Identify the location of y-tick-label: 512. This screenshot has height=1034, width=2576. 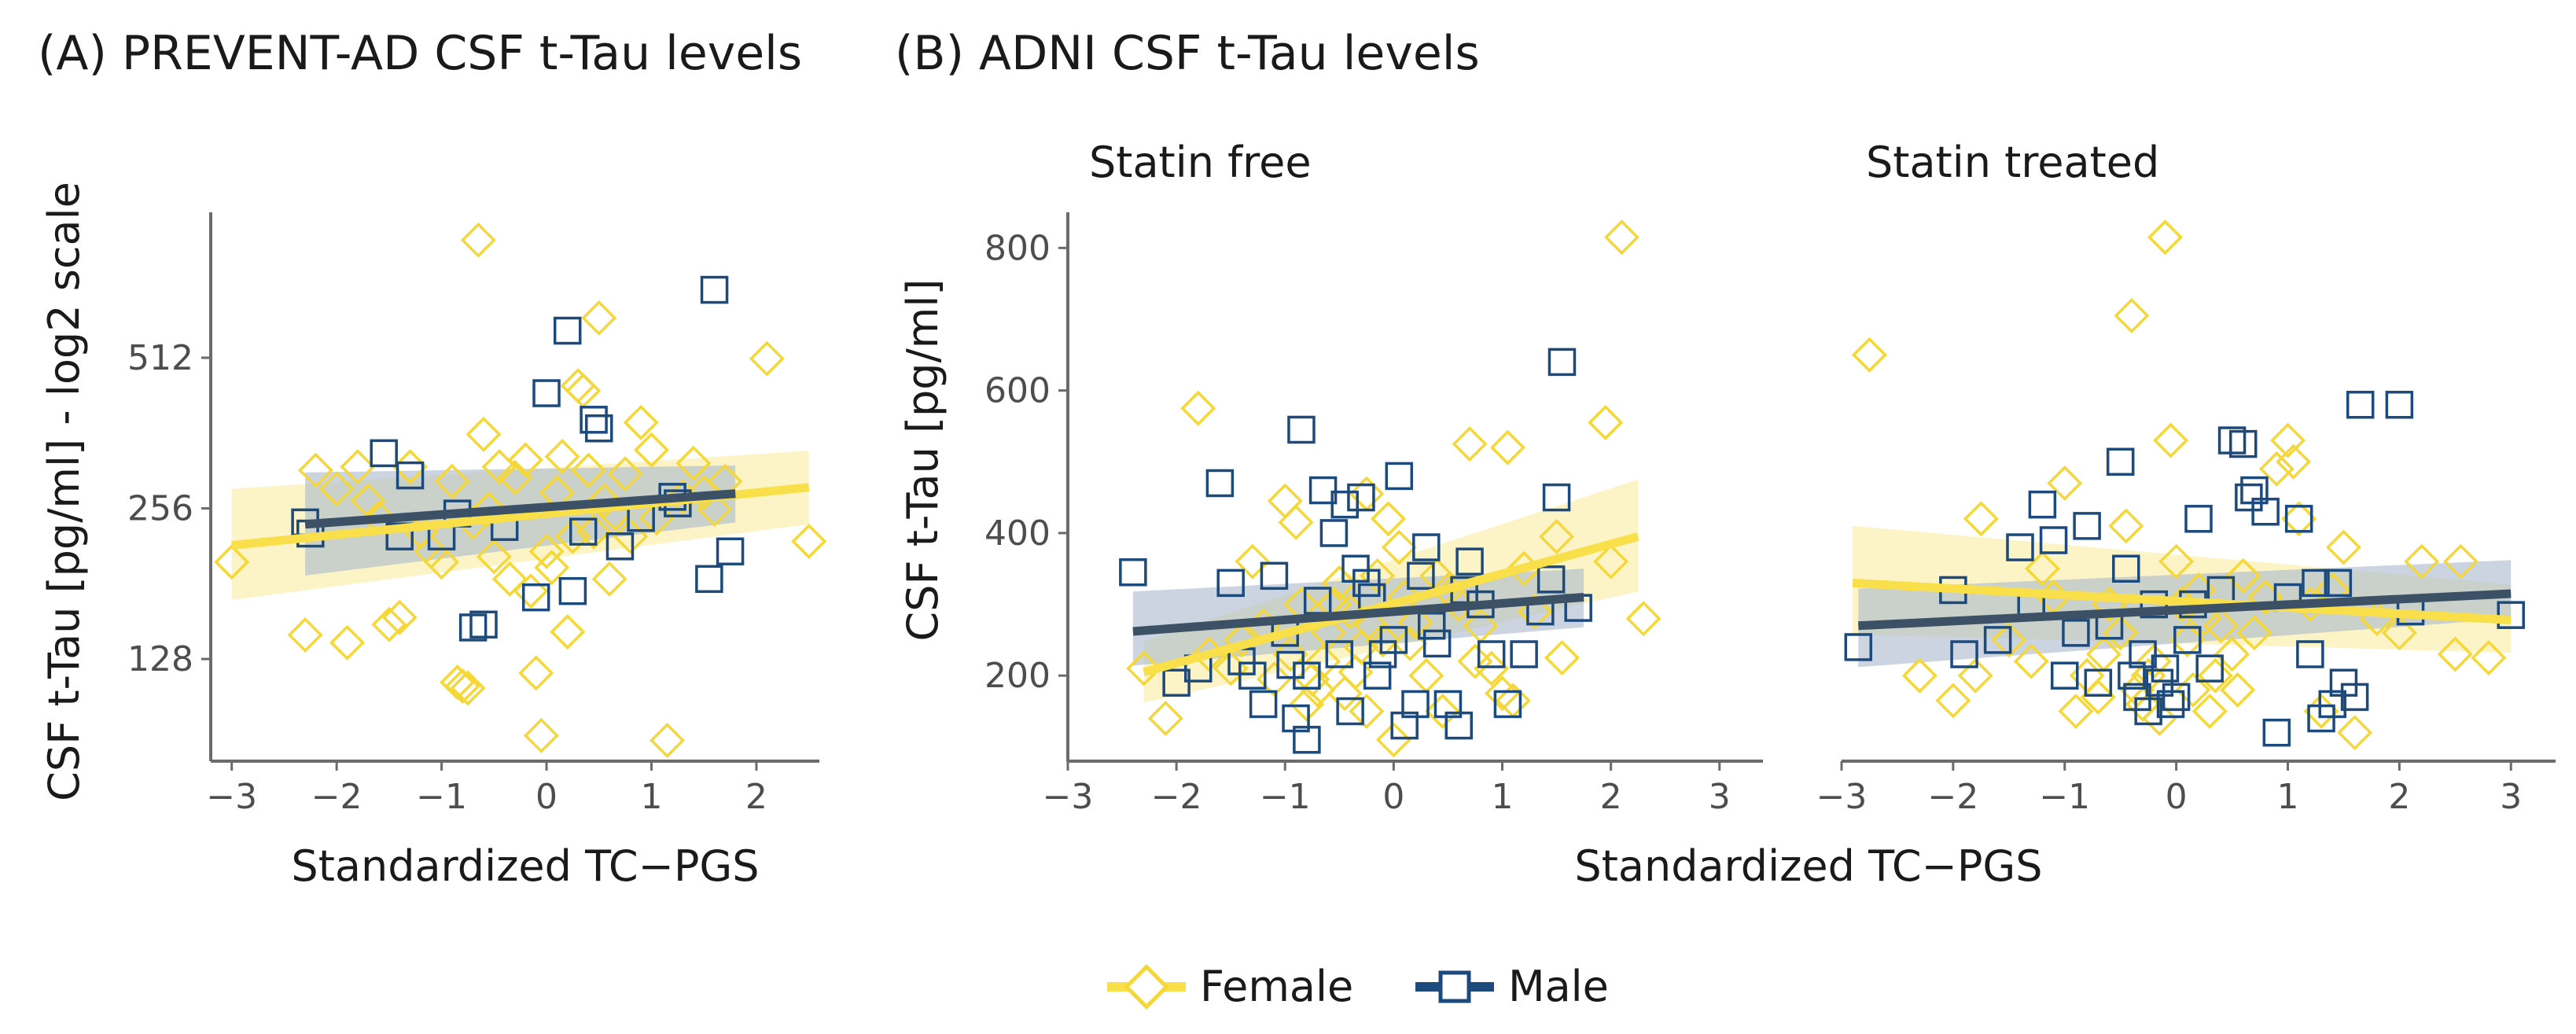
(160, 358).